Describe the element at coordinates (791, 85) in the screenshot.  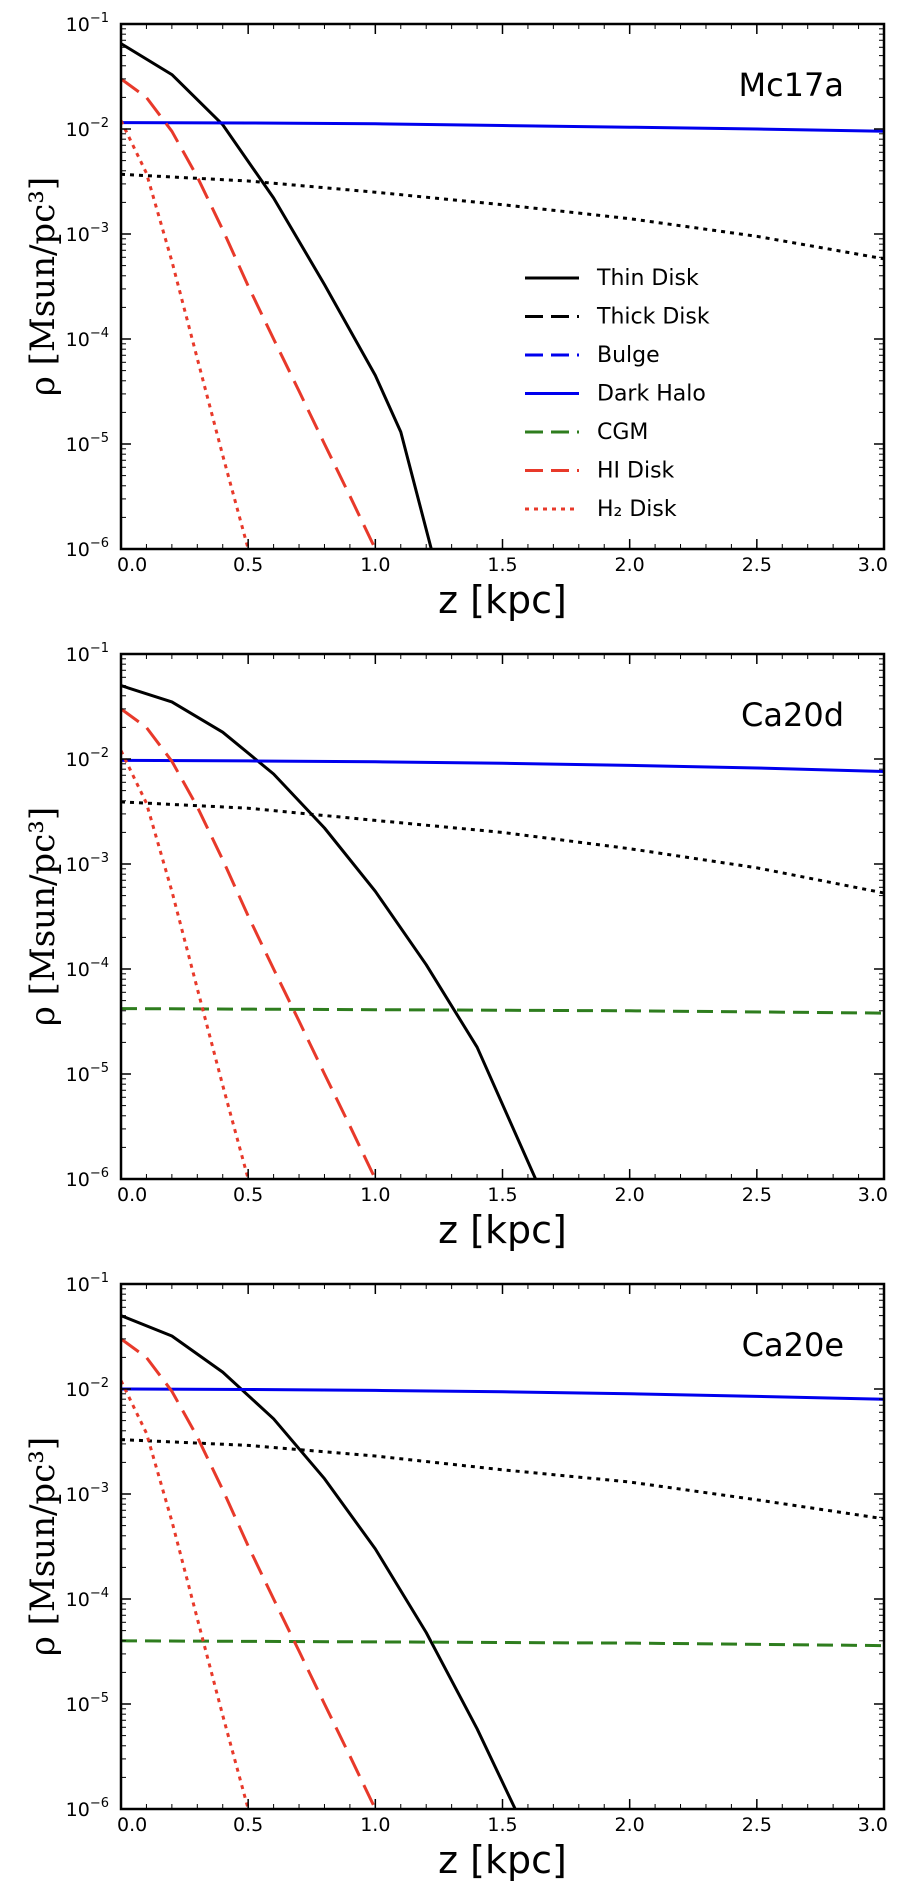
I see `panel-label: Mc17a` at that location.